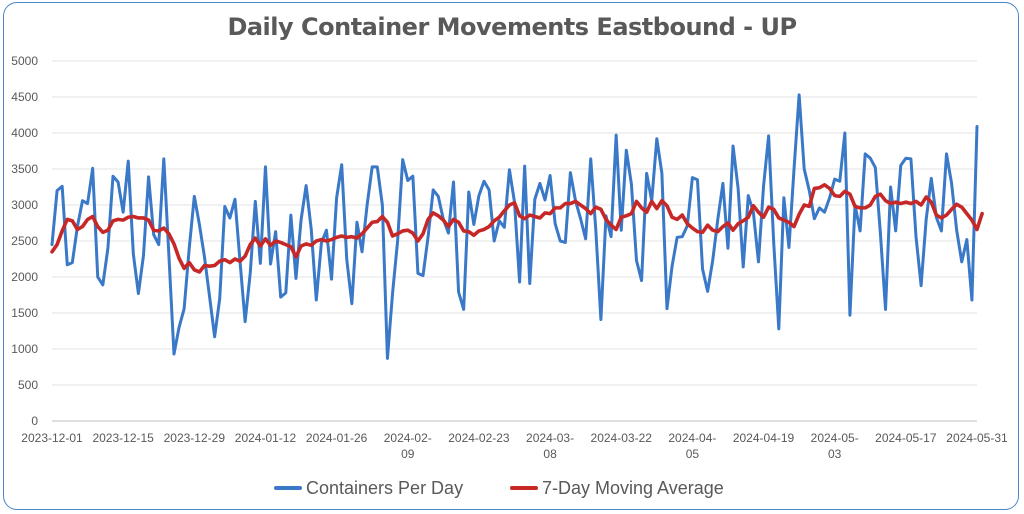 The image size is (1024, 514). Describe the element at coordinates (24, 349) in the screenshot. I see `y-tick-label: 1000` at that location.